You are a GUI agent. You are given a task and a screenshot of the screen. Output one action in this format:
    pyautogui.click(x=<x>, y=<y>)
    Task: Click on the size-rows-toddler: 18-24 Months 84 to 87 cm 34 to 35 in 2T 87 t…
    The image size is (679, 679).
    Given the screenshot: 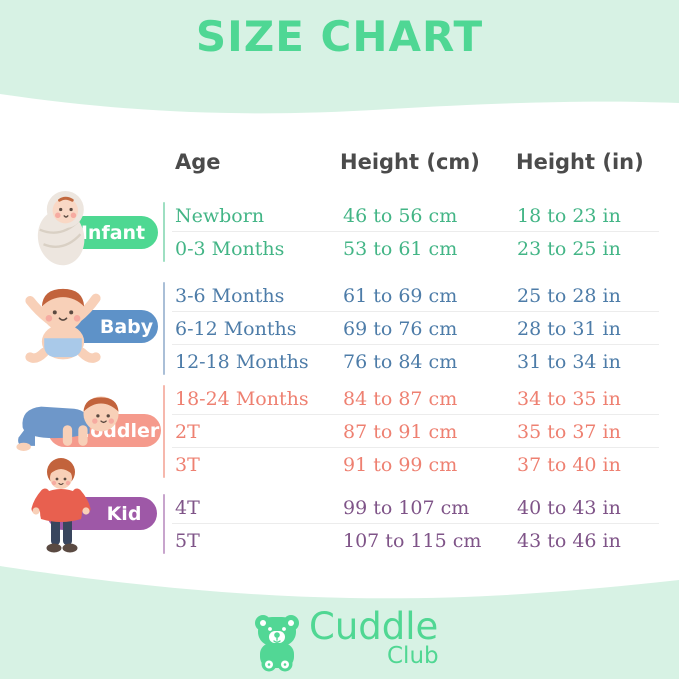 What is the action you would take?
    pyautogui.click(x=339, y=431)
    